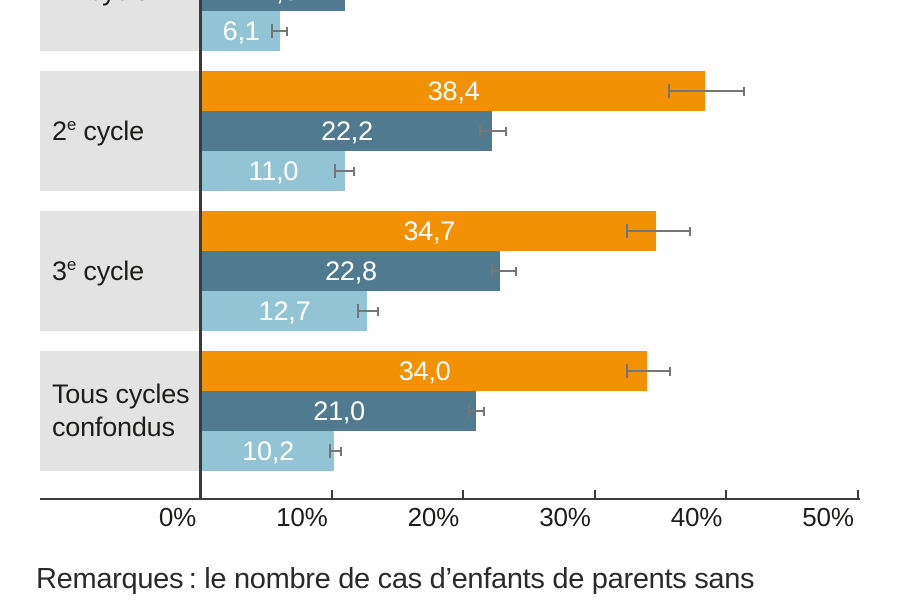 The width and height of the screenshot is (900, 600). Describe the element at coordinates (696, 517) in the screenshot. I see `x-axis-tick-label: 40%` at that location.